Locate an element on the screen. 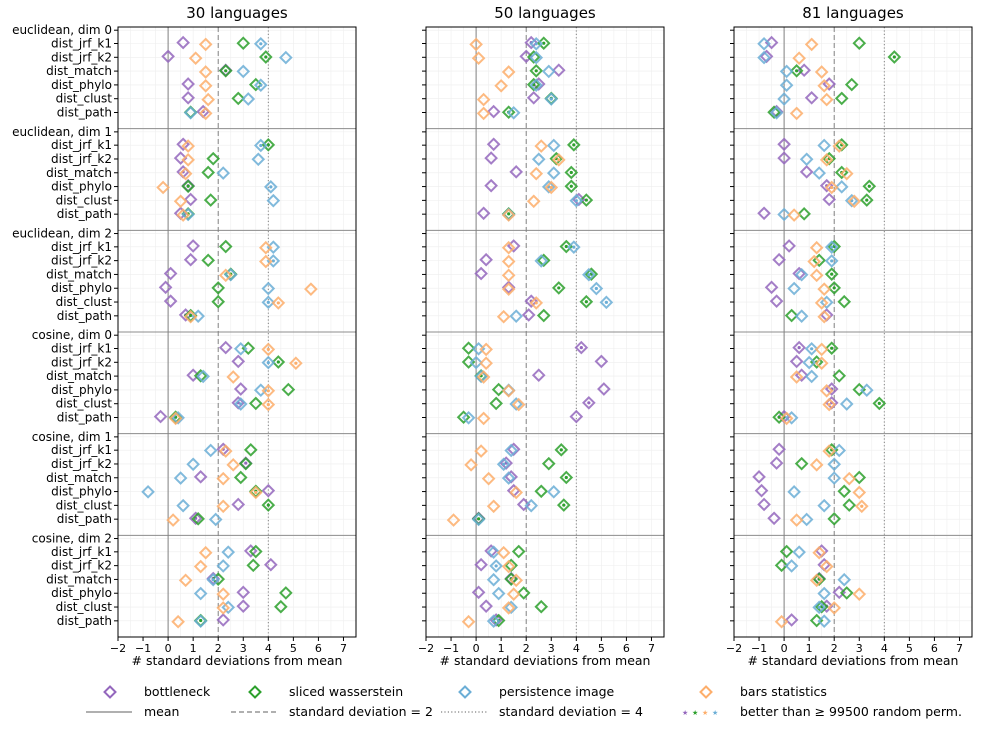  x-tick-label: 5 is located at coordinates (909, 648).